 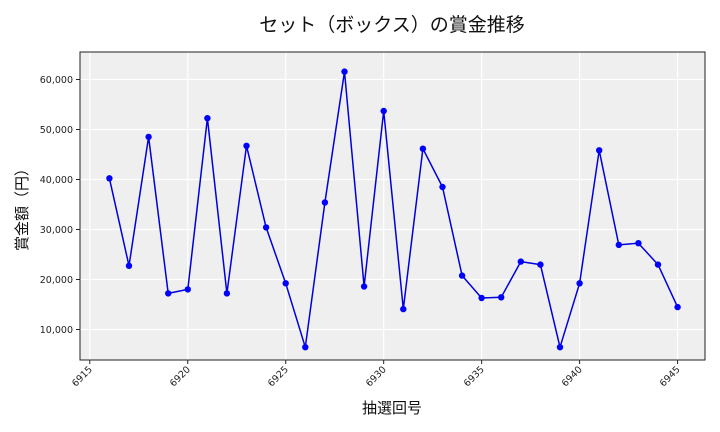 I want to click on x-tick-label: 6940, so click(x=572, y=376).